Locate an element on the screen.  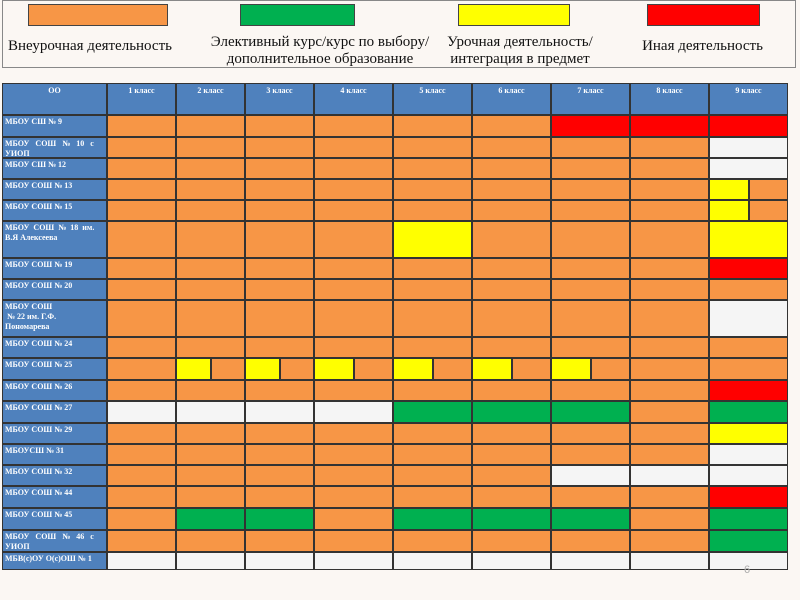
legend-label: Внеурочная деятельность is located at coordinates (90, 46).